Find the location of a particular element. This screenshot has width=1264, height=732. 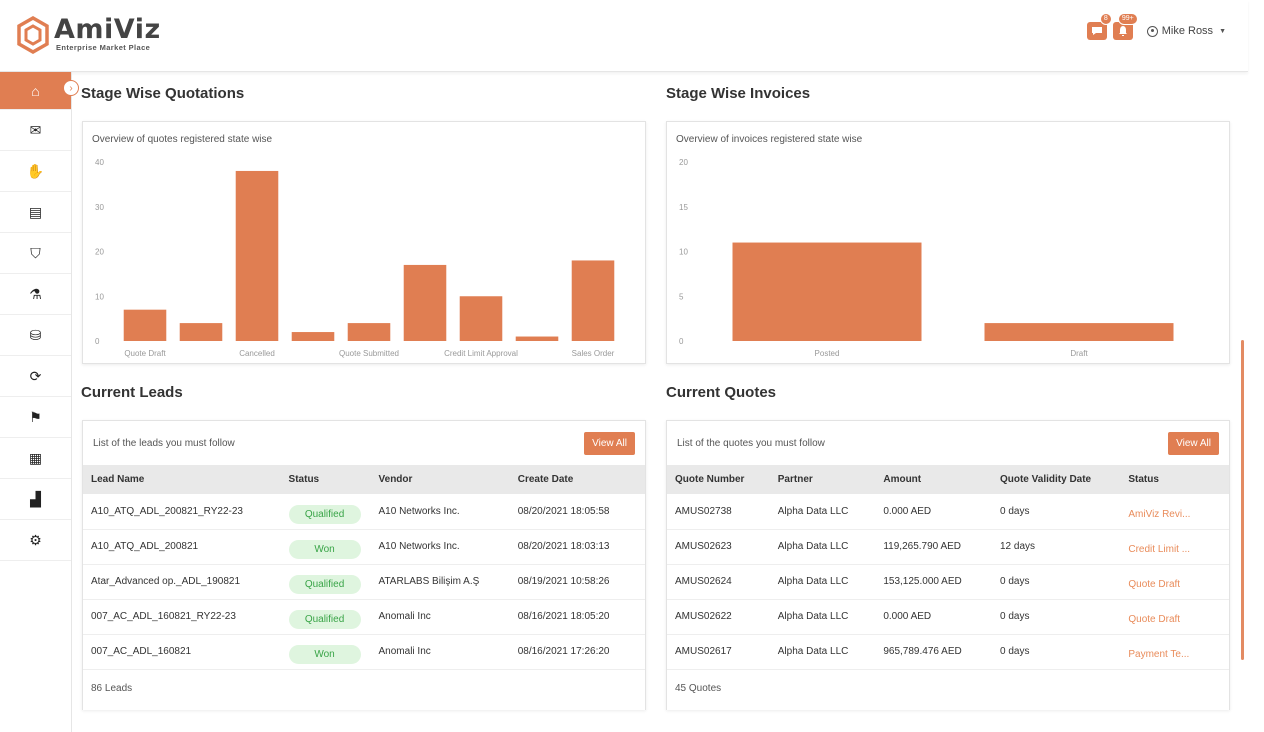

sidebar-item-document: ▤ is located at coordinates (35, 212).